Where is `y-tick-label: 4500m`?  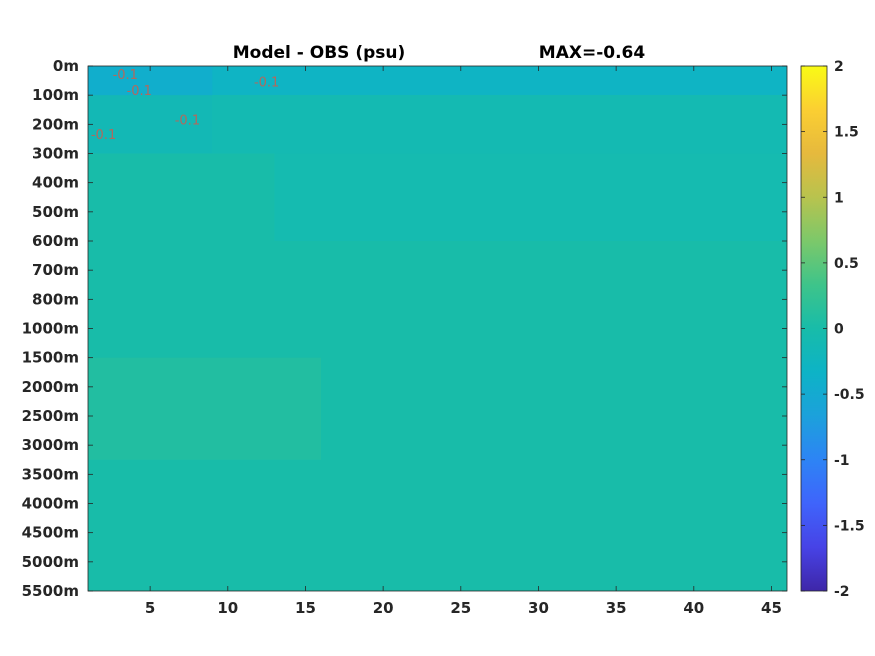 y-tick-label: 4500m is located at coordinates (50, 533).